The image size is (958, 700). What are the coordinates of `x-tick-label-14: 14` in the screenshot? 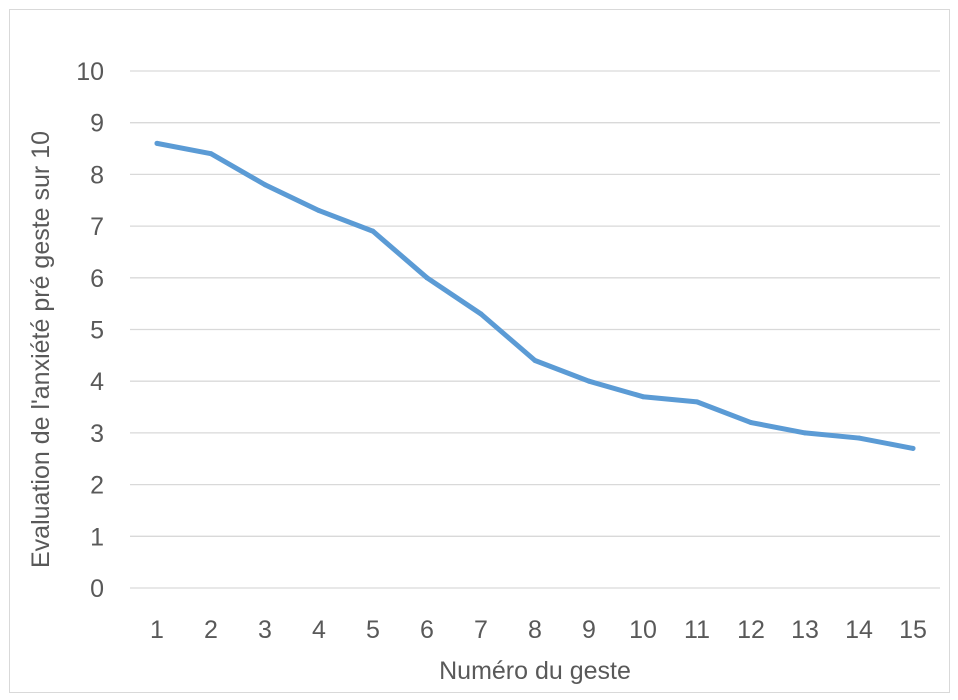 It's located at (859, 630).